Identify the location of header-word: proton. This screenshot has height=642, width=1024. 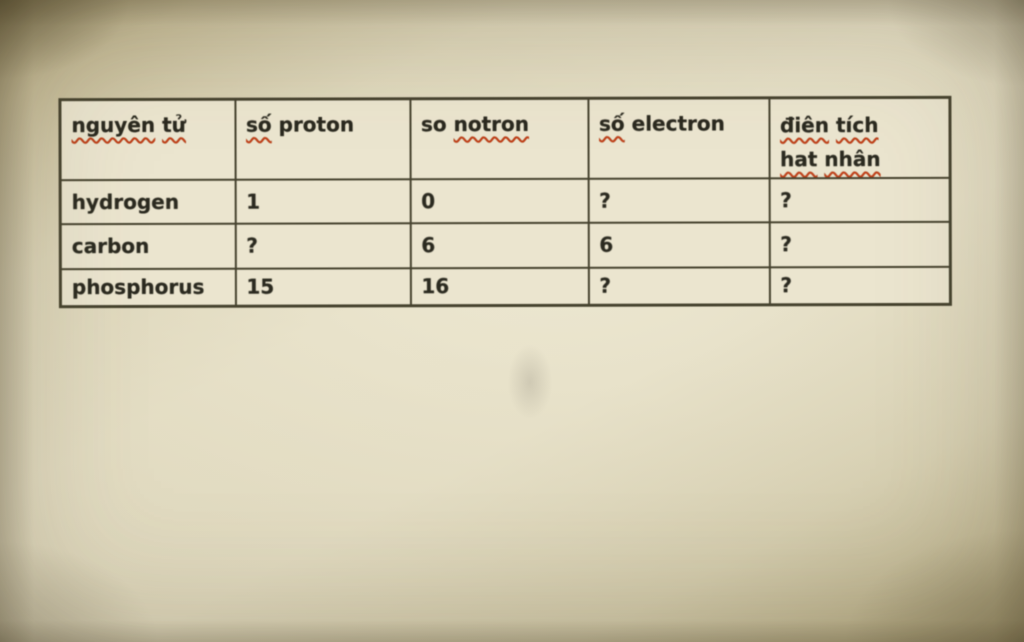
(316, 124).